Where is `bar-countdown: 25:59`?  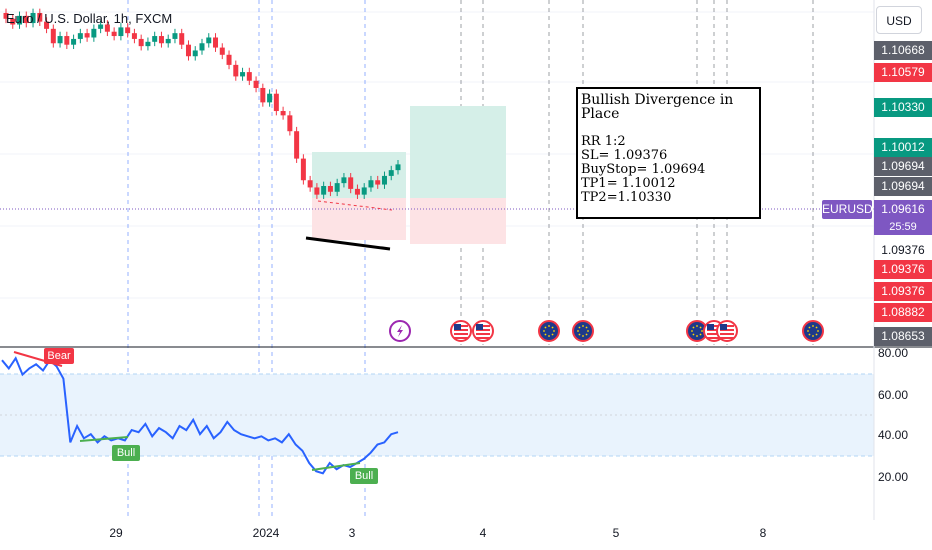 bar-countdown: 25:59 is located at coordinates (903, 227).